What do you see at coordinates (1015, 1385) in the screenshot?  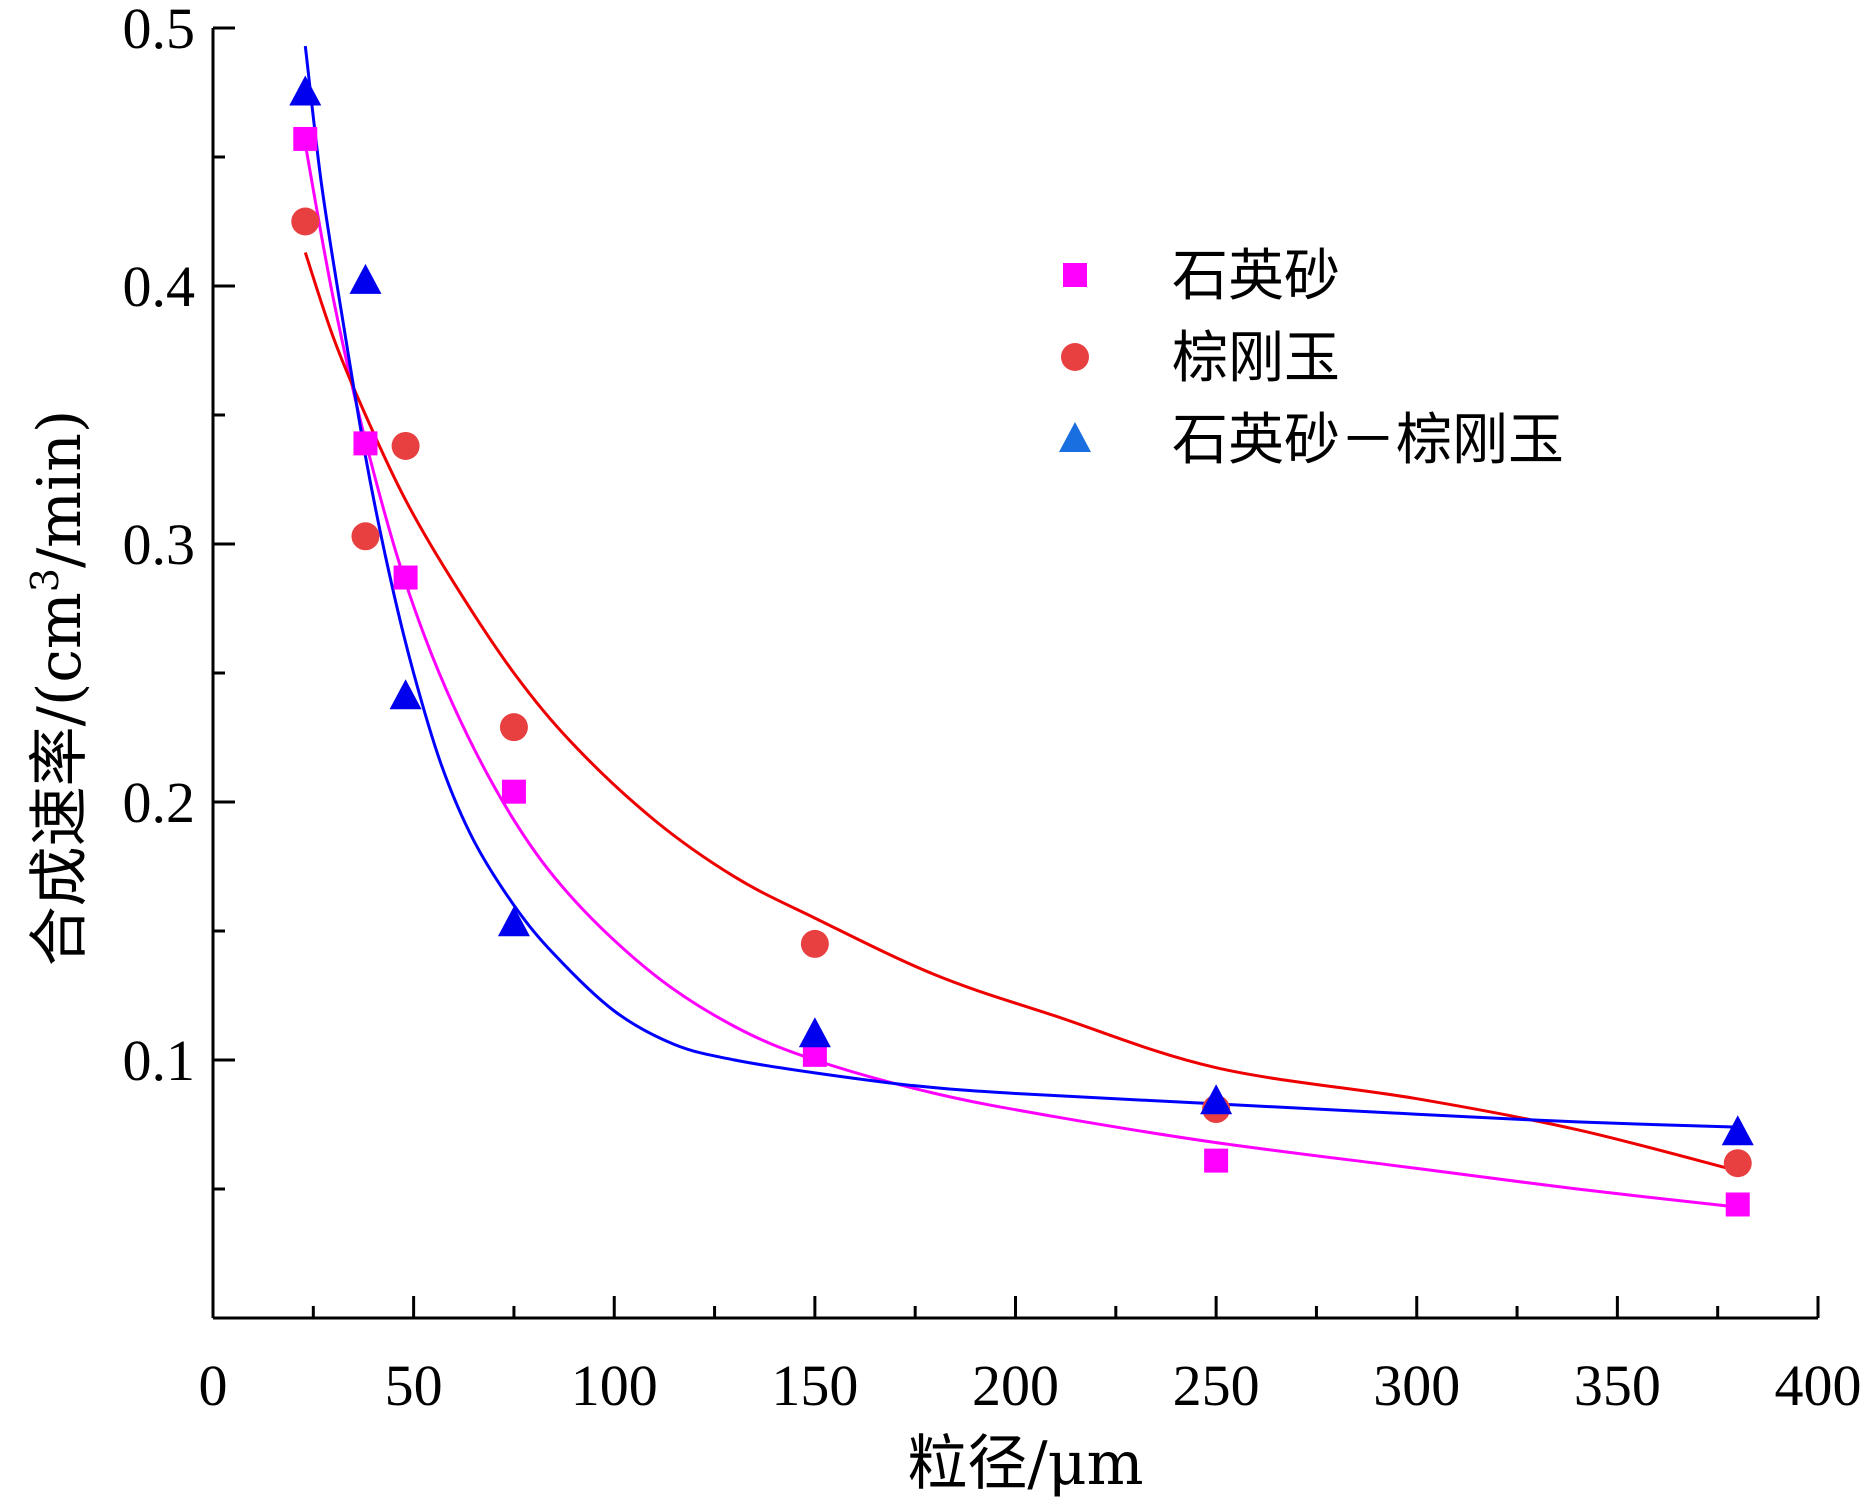 I see `x-tick-label: 200` at bounding box center [1015, 1385].